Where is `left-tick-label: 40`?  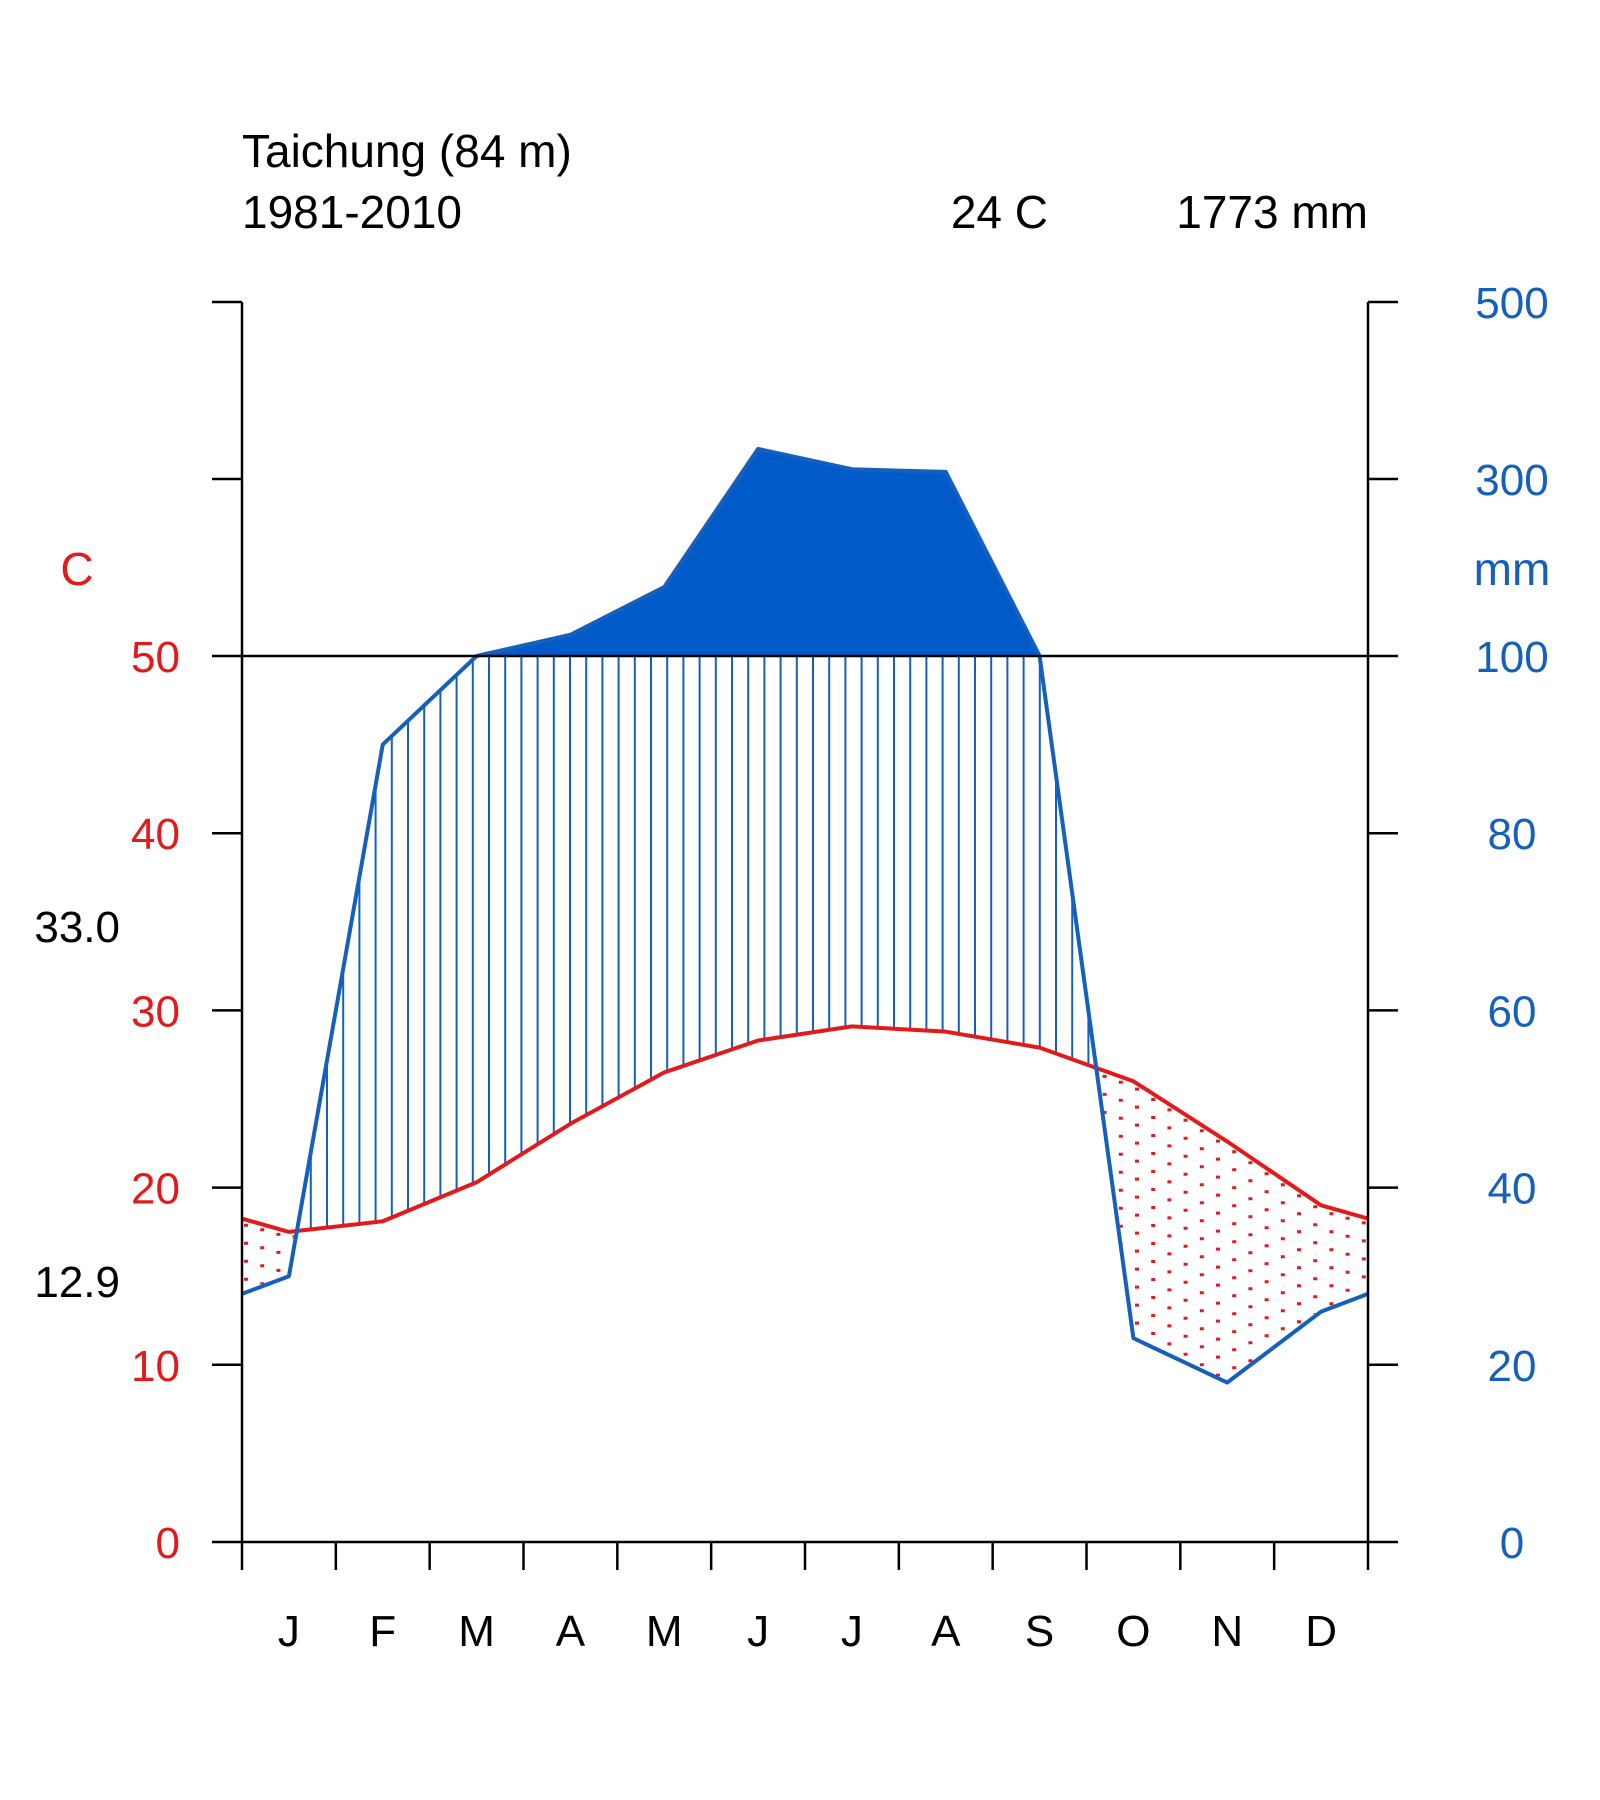
left-tick-label: 40 is located at coordinates (155, 834).